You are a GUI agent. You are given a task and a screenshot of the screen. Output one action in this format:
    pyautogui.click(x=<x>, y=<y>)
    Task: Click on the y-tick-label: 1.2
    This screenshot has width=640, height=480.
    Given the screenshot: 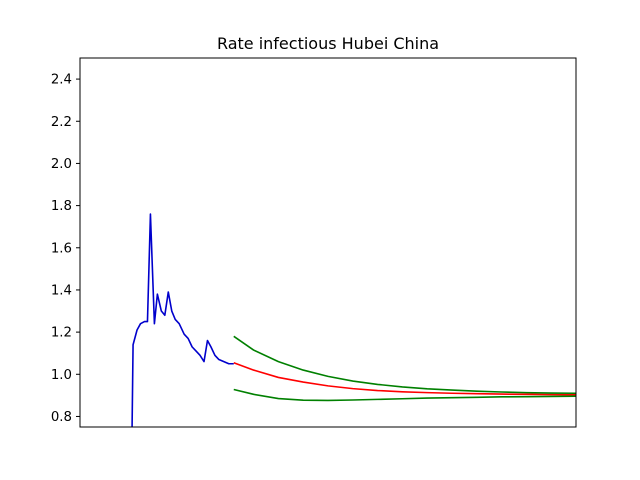 What is the action you would take?
    pyautogui.click(x=61, y=333)
    